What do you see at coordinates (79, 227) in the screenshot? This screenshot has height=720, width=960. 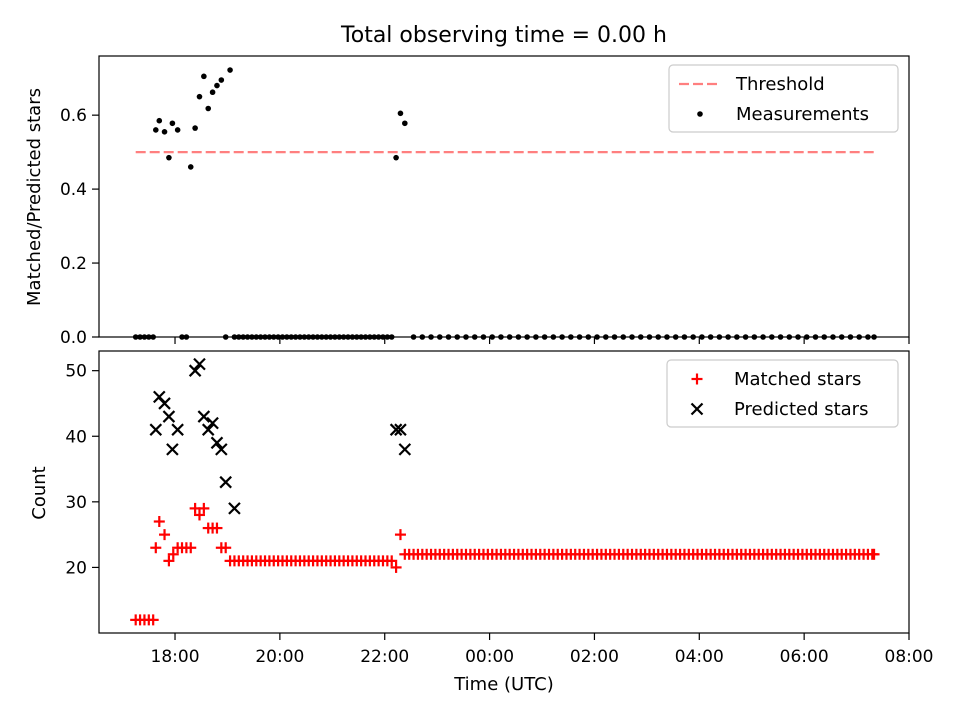 I see `top-y-ticks: 0.0 0.2 0.4 0.6` at bounding box center [79, 227].